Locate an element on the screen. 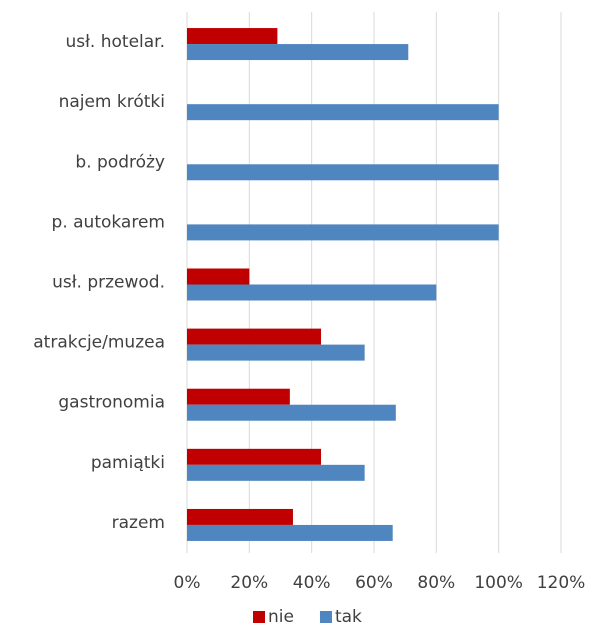 Image resolution: width=590 pixels, height=626 pixels. y-tick-label: atrakcje/muzea is located at coordinates (99, 343).